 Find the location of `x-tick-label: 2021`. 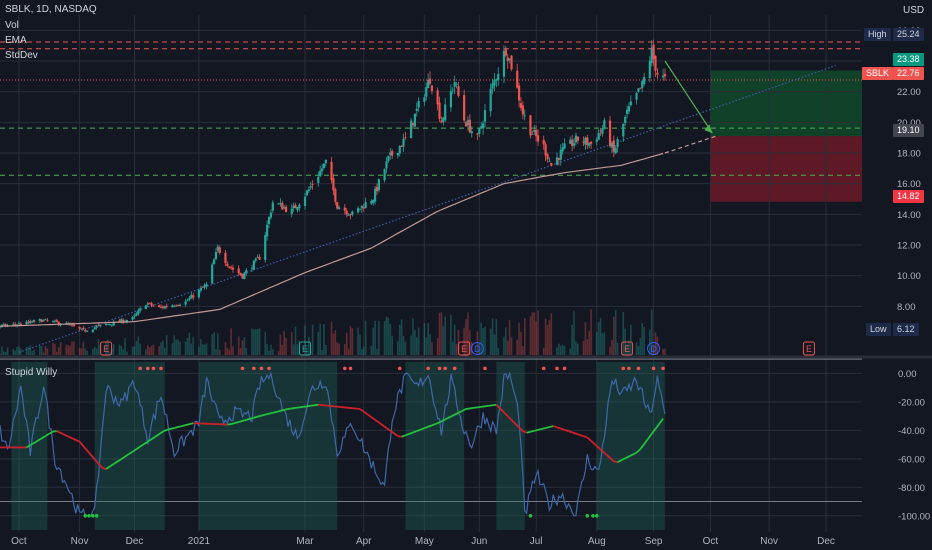

x-tick-label: 2021 is located at coordinates (199, 541).